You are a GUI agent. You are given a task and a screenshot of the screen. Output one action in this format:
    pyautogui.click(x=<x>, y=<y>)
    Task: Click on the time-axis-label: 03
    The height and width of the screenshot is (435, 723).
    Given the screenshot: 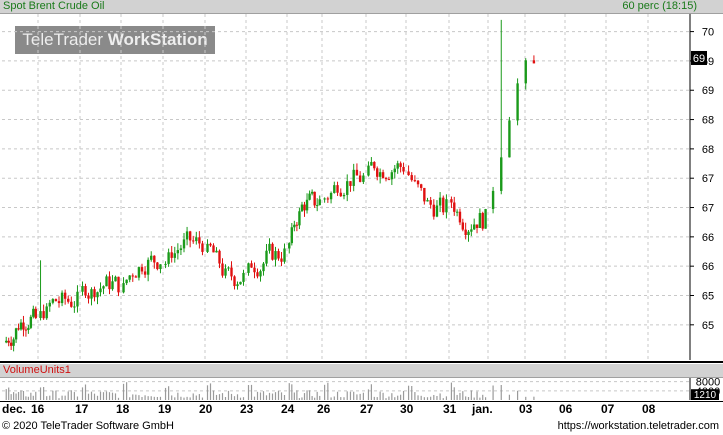 What is the action you would take?
    pyautogui.click(x=526, y=409)
    